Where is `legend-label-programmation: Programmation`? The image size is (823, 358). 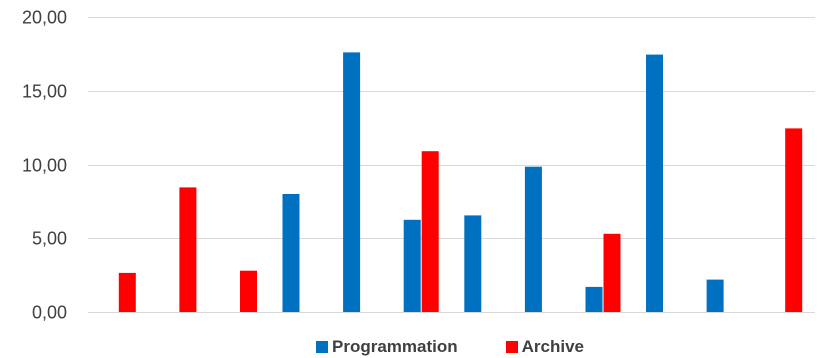 legend-label-programmation: Programmation is located at coordinates (395, 346).